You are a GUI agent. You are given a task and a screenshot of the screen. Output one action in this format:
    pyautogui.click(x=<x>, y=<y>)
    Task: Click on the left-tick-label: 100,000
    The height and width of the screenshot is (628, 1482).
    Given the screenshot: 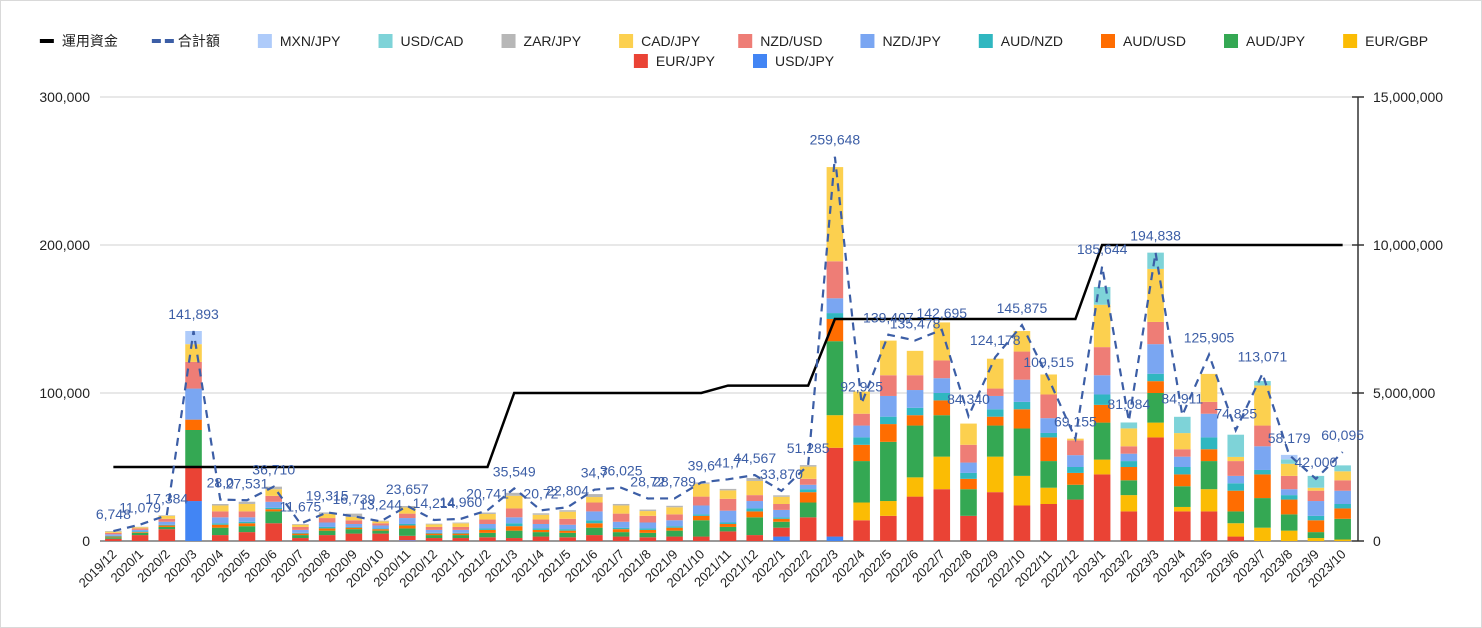 What is the action you would take?
    pyautogui.click(x=64, y=393)
    